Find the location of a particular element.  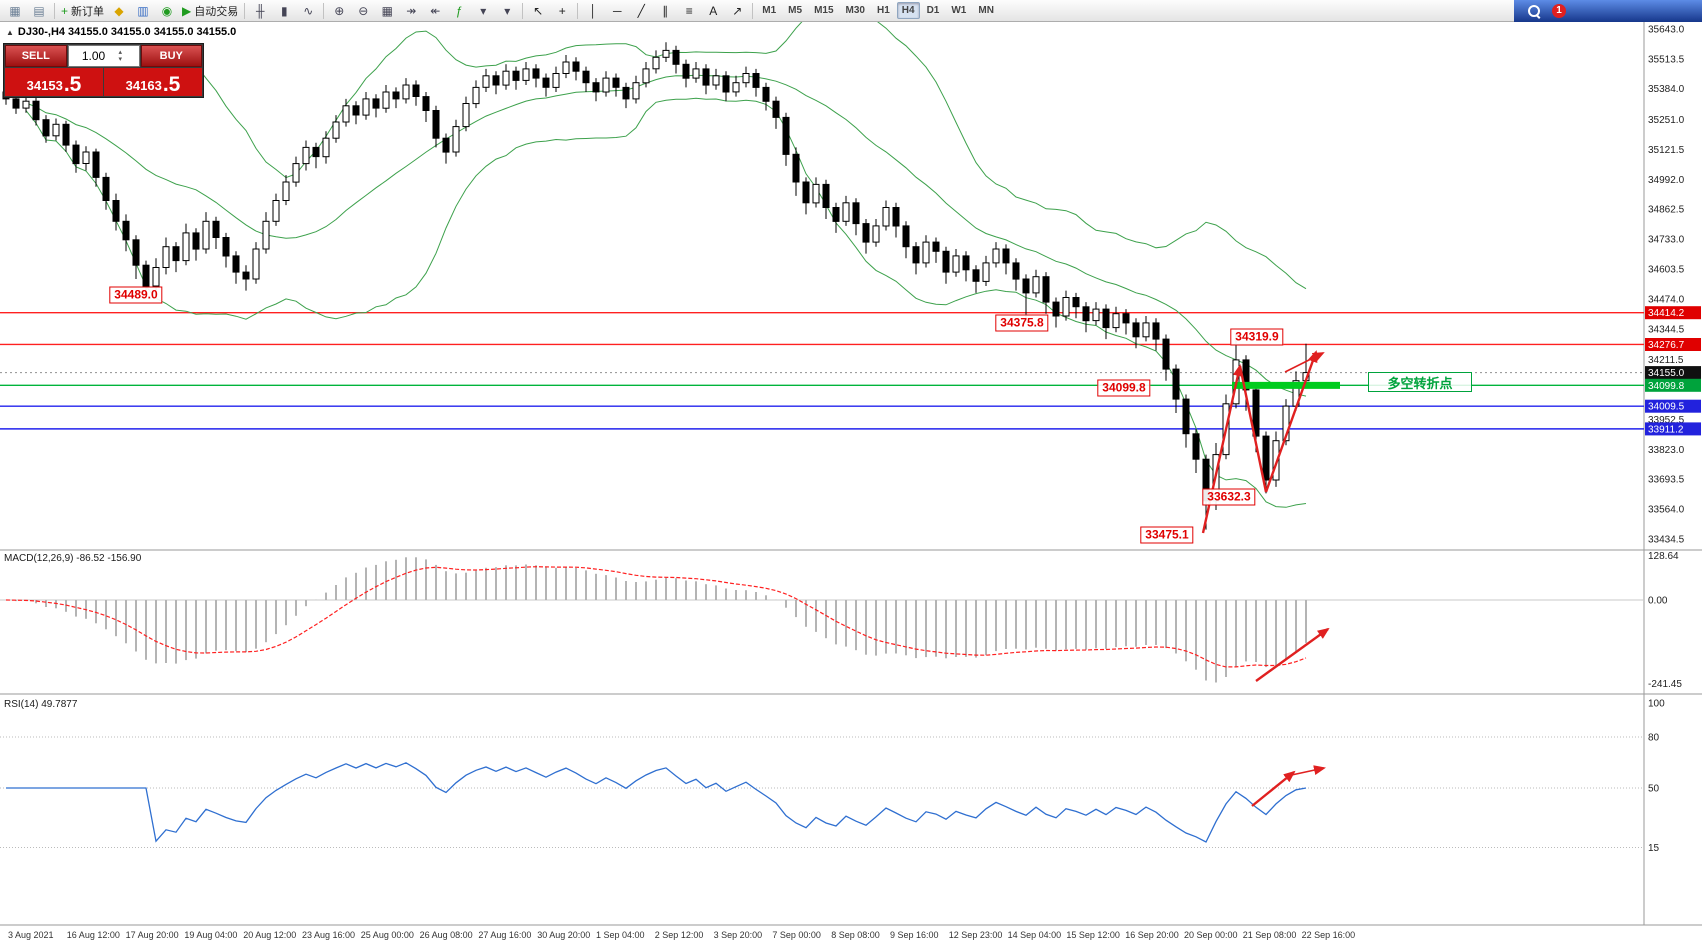

svg-text: 35251.0 is located at coordinates (1666, 120).